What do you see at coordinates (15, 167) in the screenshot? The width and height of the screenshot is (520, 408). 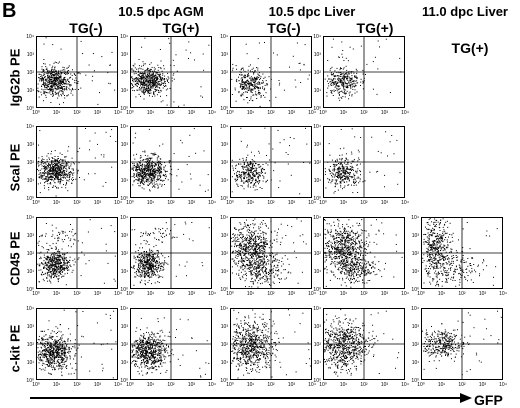 I see `row-label: Scal PE` at bounding box center [15, 167].